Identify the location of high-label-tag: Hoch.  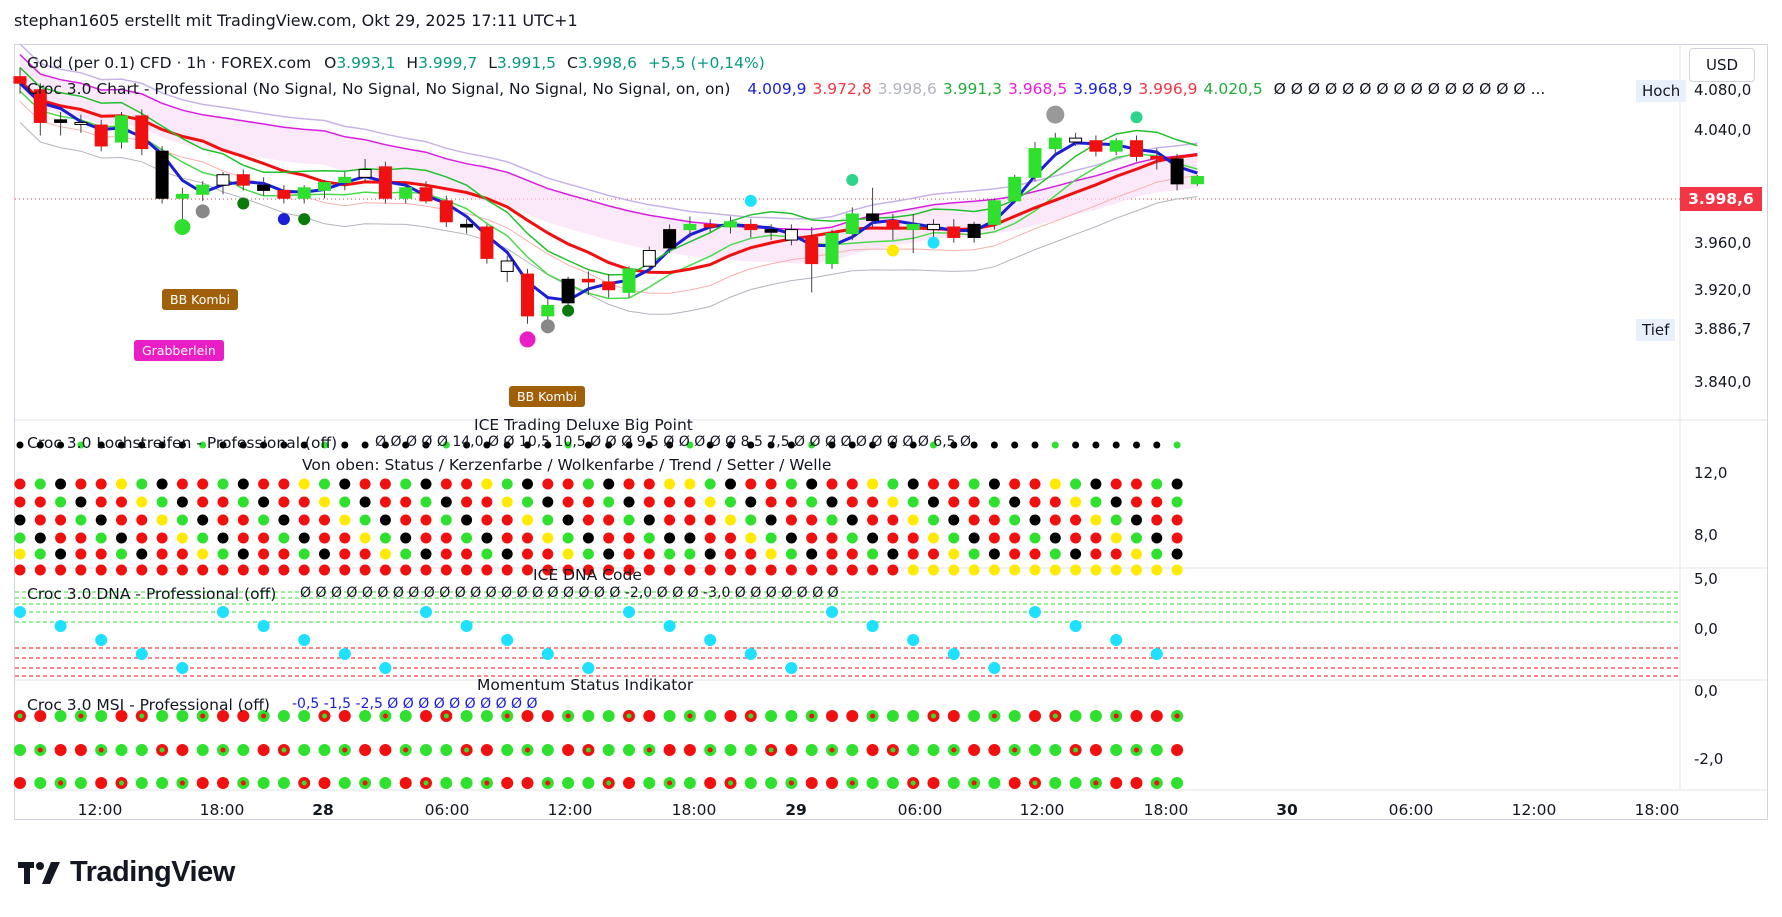
(1661, 91).